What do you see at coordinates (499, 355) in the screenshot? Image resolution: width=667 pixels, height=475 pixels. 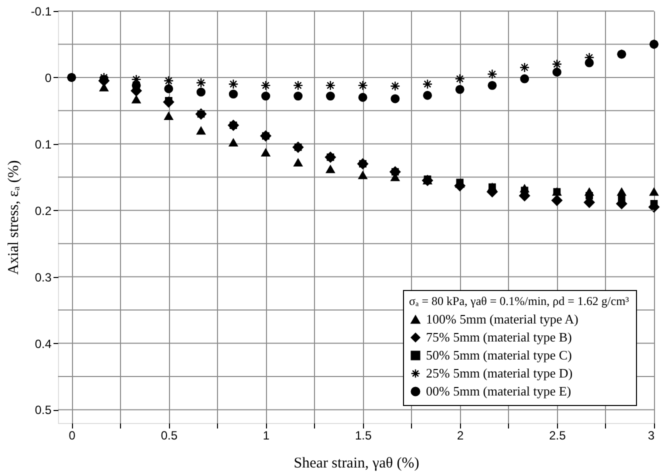 I see `legend-label: 50% 5mm (material type C)` at bounding box center [499, 355].